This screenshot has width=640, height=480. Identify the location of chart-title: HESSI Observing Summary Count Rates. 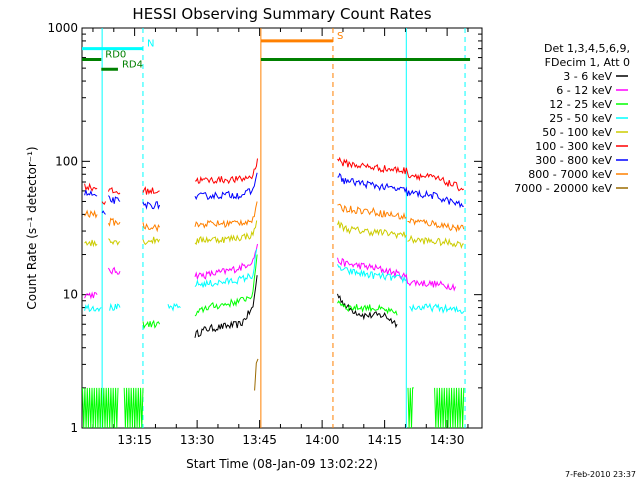
(281, 14).